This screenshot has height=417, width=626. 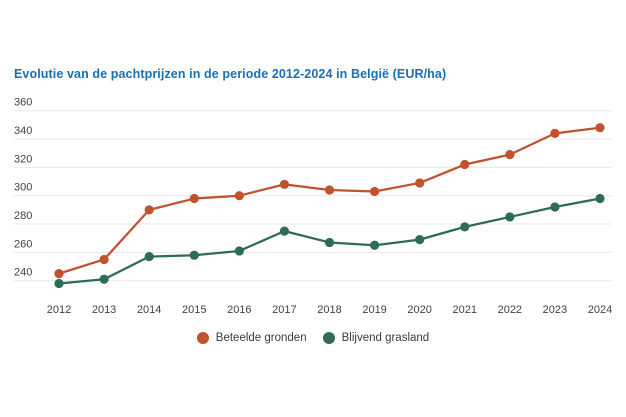 What do you see at coordinates (313, 338) in the screenshot?
I see `legend: Beteelde gronden Blijvend grasland` at bounding box center [313, 338].